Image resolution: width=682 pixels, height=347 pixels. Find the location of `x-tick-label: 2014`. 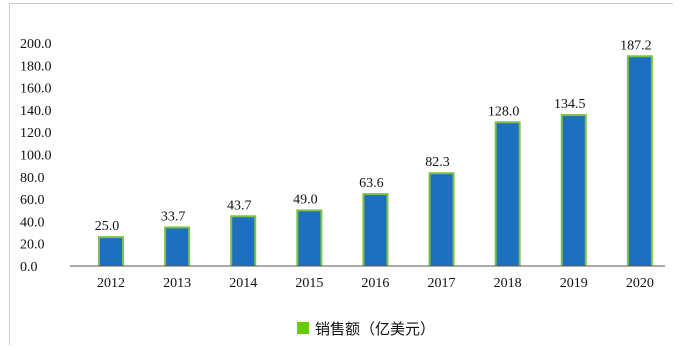

x-tick-label: 2014 is located at coordinates (243, 283).